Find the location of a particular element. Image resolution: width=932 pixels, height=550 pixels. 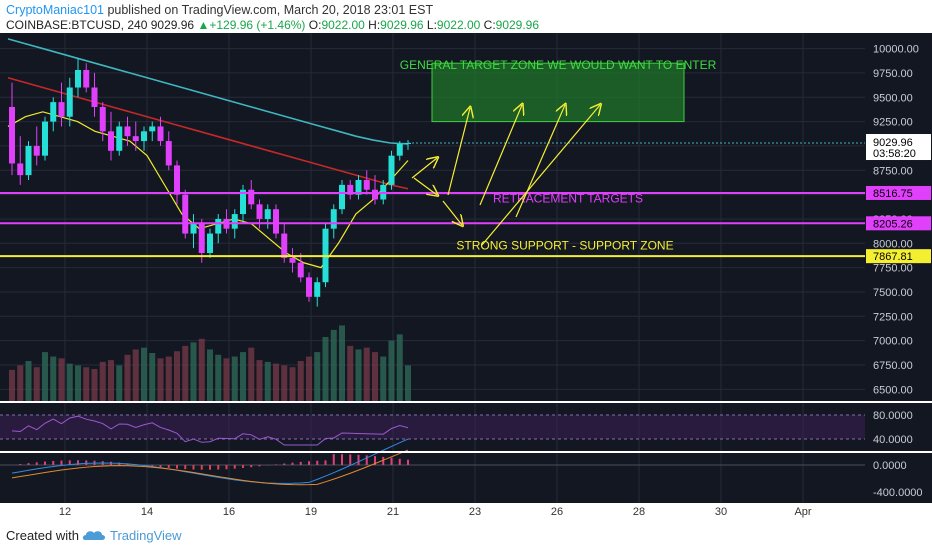

level-price-tag is located at coordinates (898, 223).